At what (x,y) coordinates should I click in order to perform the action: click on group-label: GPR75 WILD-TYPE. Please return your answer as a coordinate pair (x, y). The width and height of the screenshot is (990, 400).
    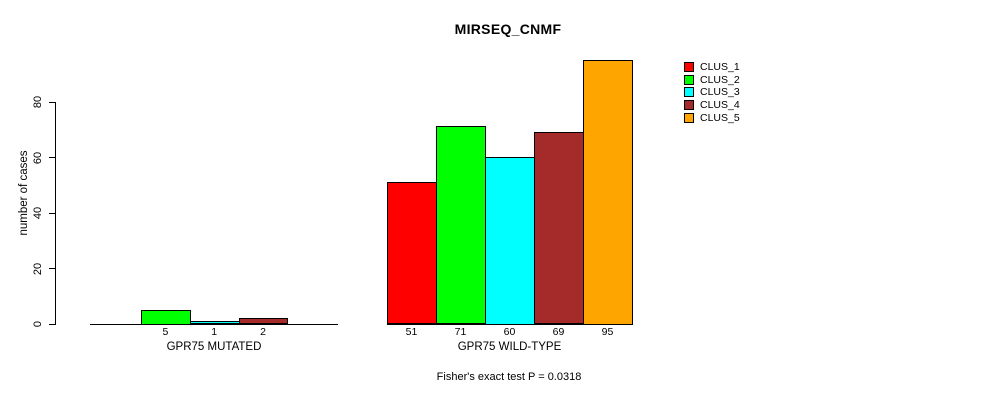
    Looking at the image, I should click on (509, 347).